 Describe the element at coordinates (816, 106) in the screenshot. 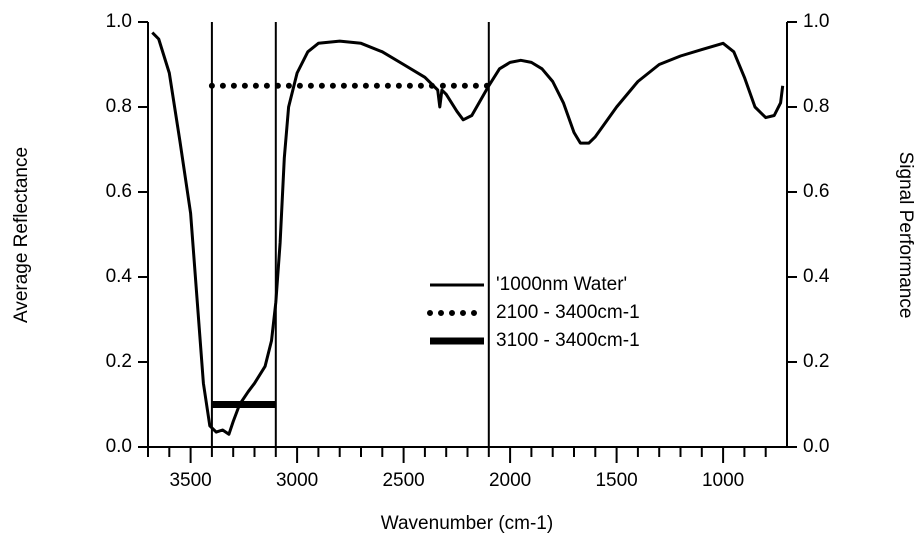

I see `y2-tick-label: 0.8` at that location.